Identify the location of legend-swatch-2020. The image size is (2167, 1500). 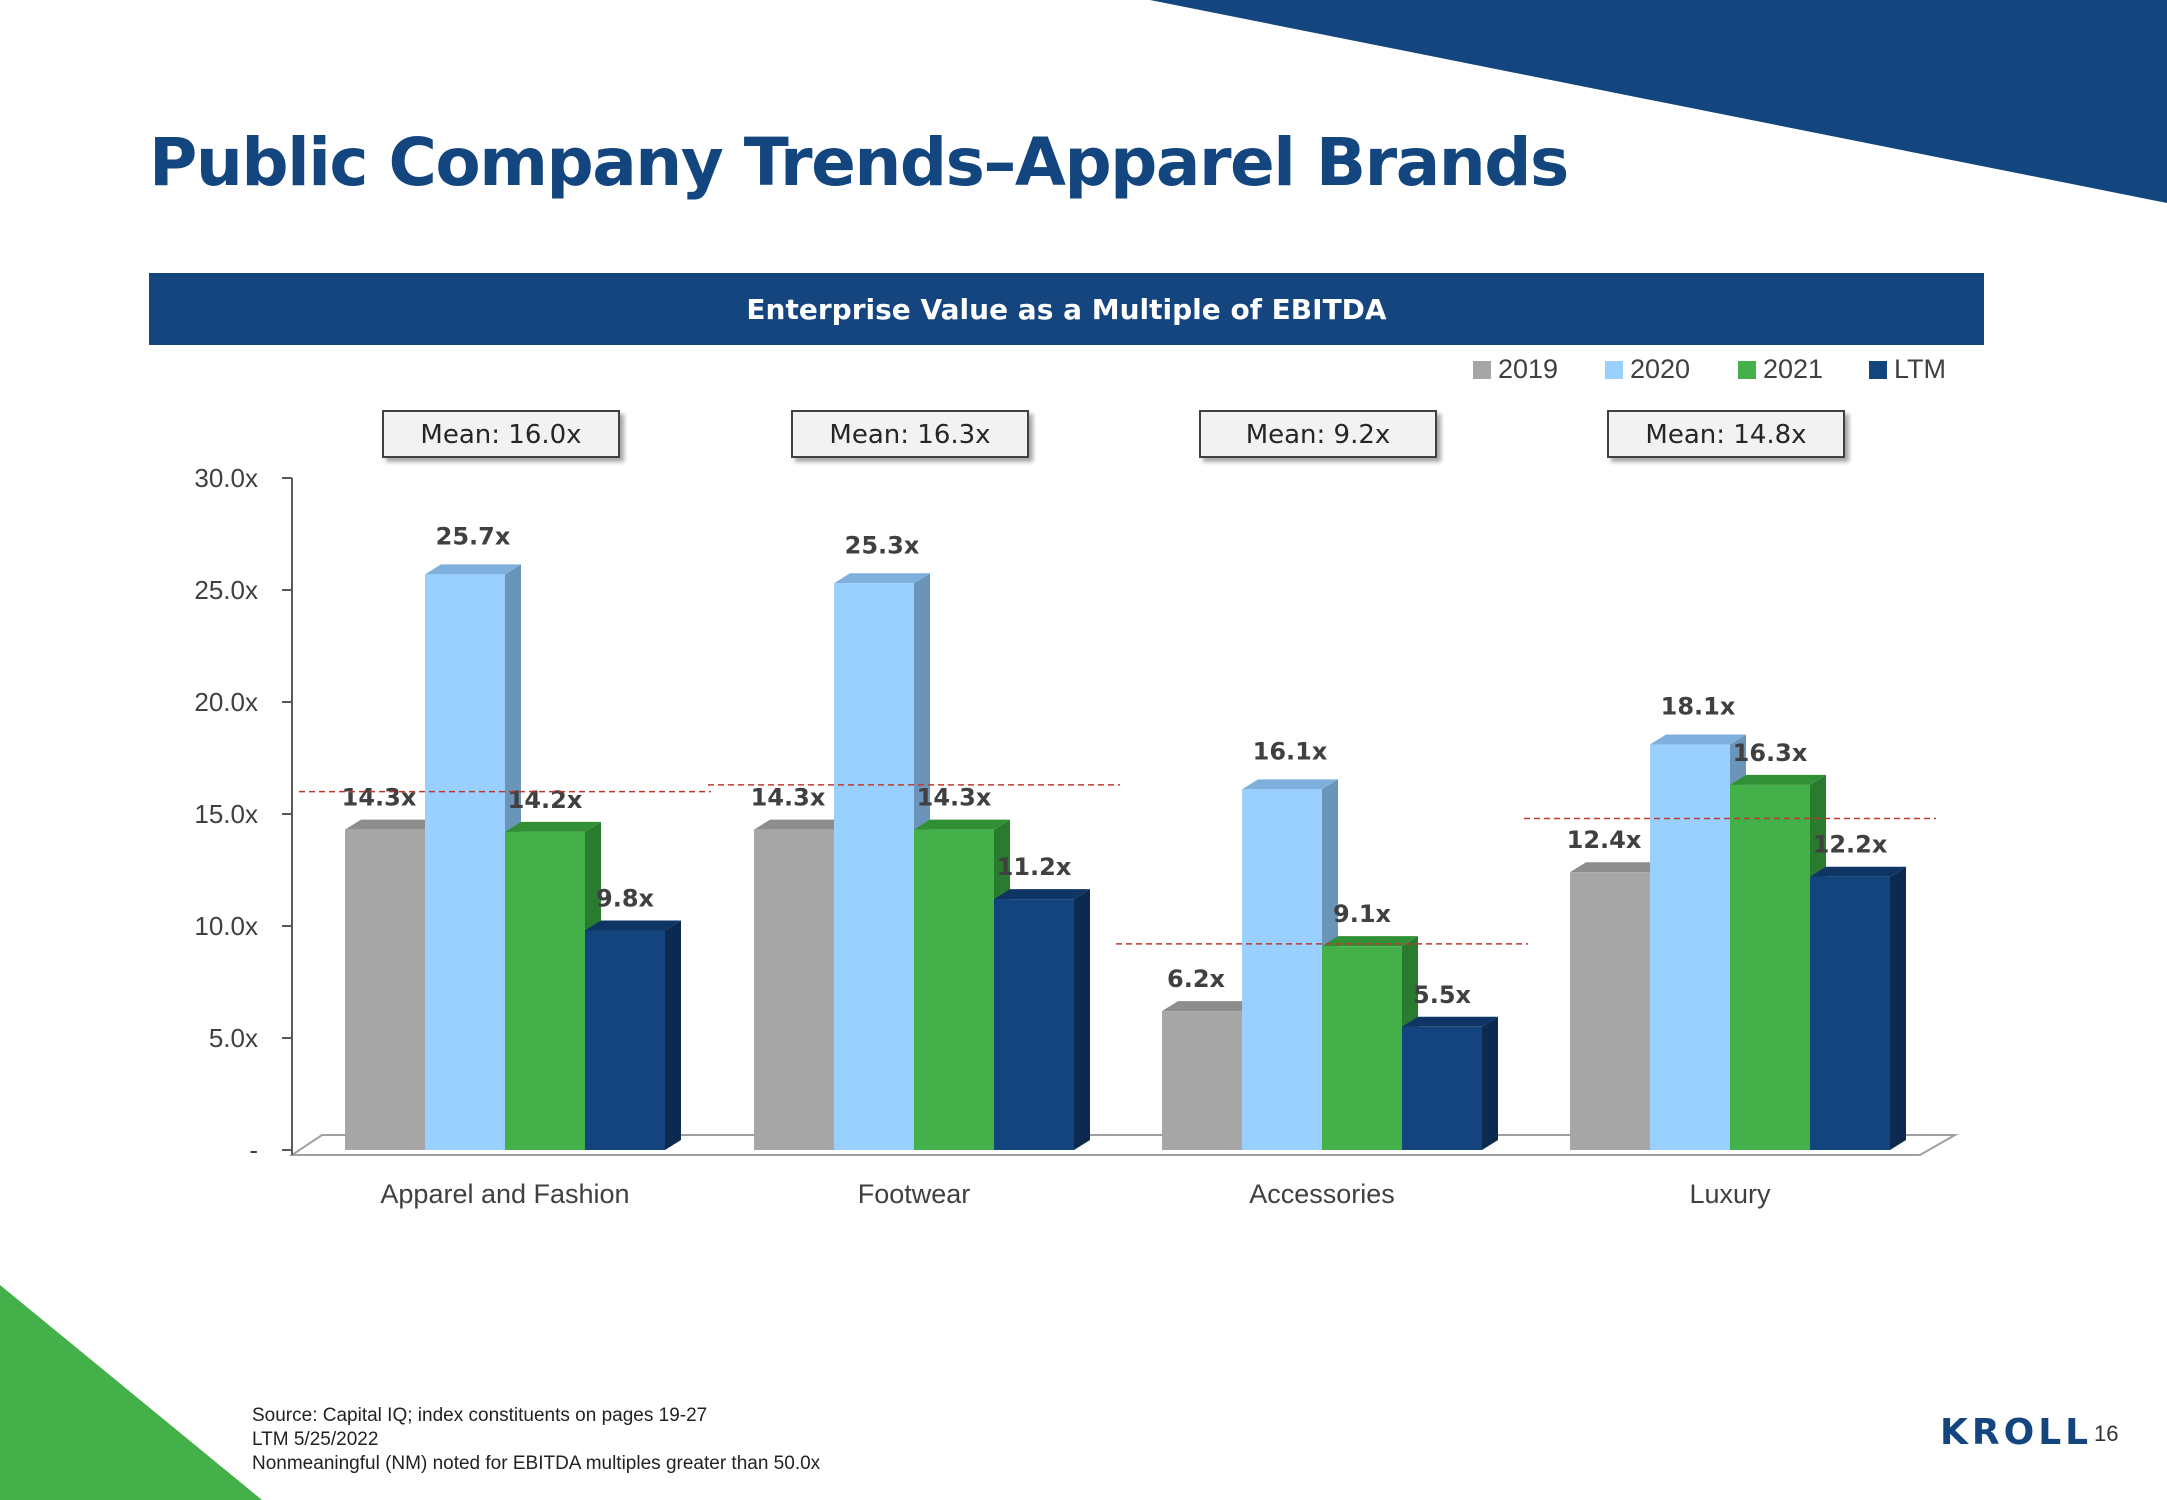
(1614, 370).